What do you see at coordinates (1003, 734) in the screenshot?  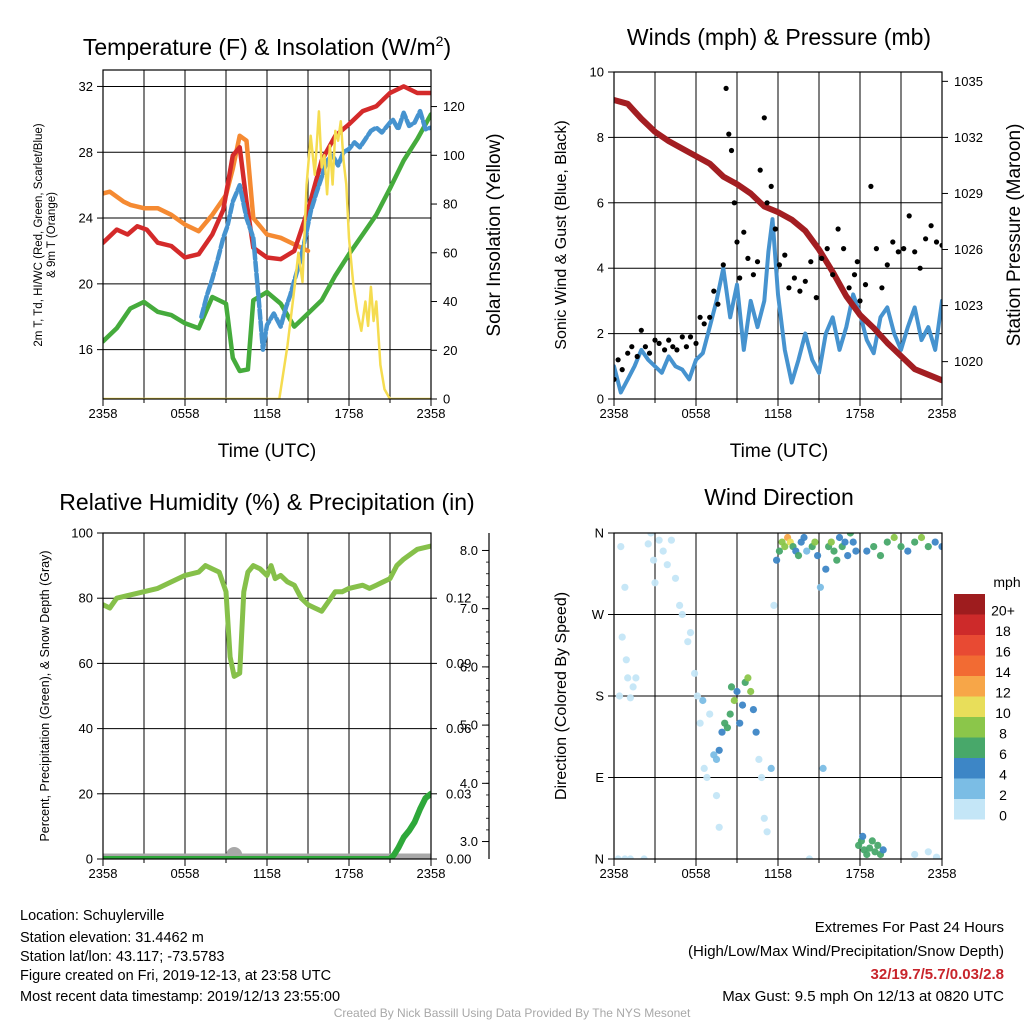 I see `legend-label: 8` at bounding box center [1003, 734].